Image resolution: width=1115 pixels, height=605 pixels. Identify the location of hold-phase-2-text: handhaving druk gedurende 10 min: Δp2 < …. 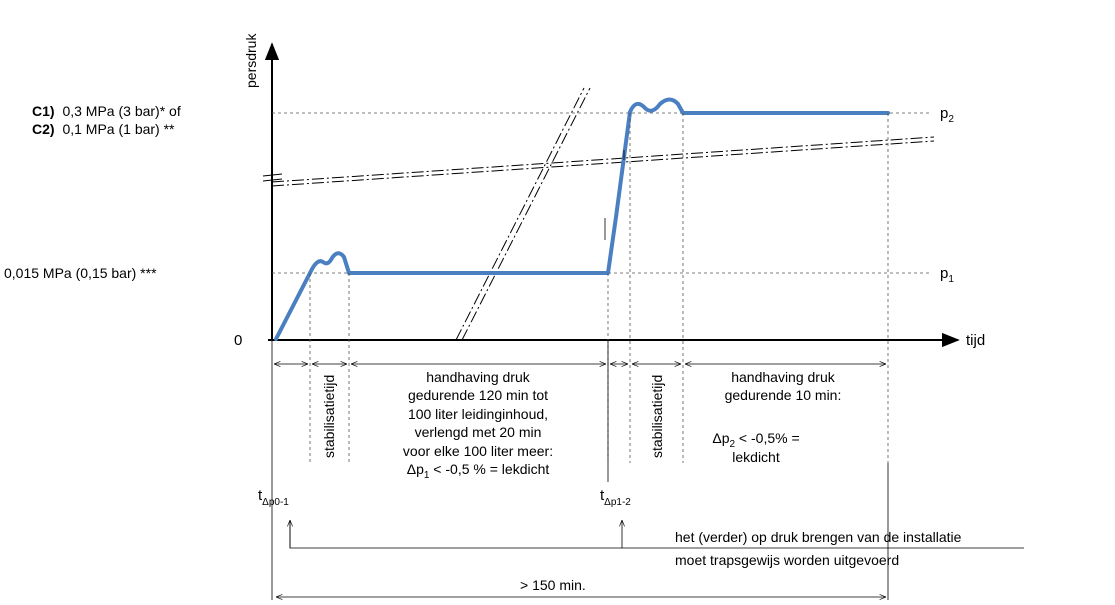
(776, 417).